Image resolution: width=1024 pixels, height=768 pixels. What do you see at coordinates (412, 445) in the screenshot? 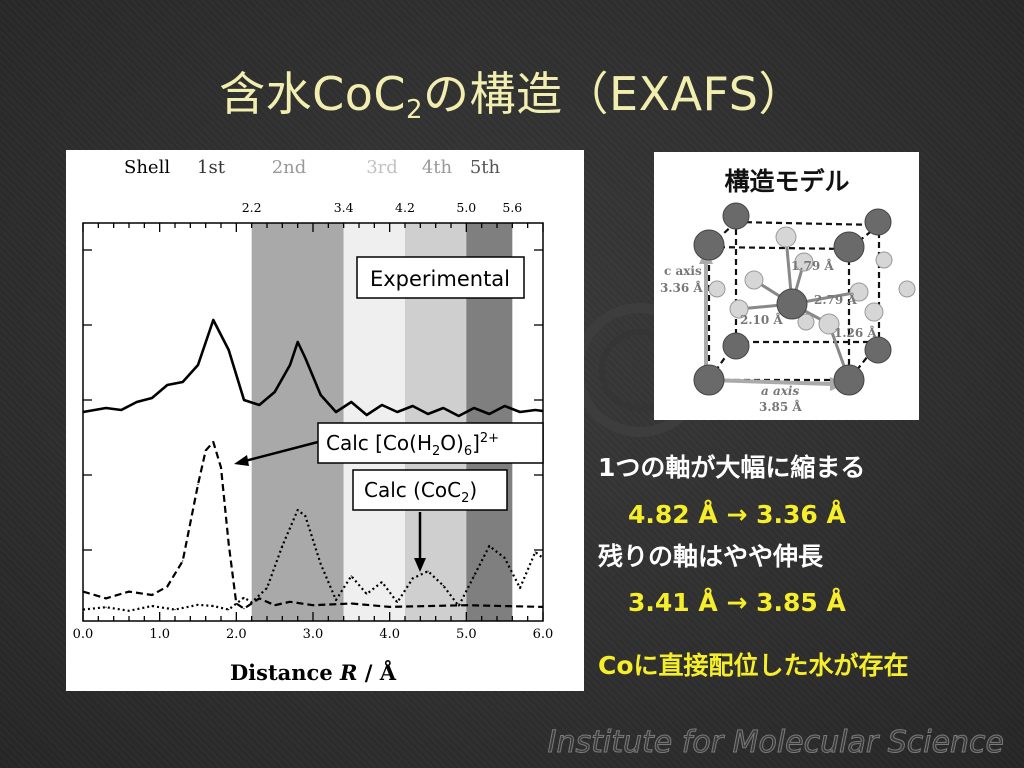
I see `legend-calc-hexaaqua-label: Calc [Co(H2O)6]2+` at bounding box center [412, 445].